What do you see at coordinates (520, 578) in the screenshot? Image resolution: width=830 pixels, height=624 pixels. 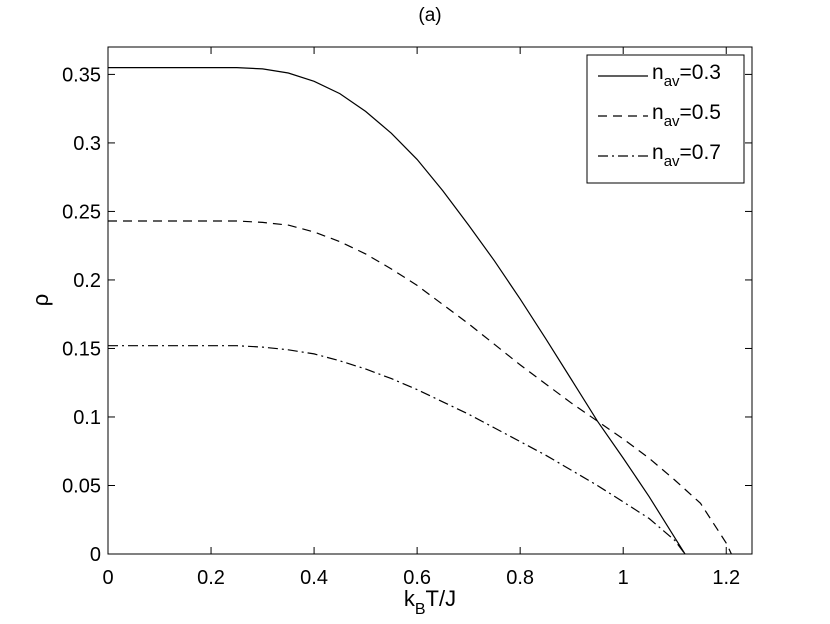 I see `x-tick-label: 0.8` at bounding box center [520, 578].